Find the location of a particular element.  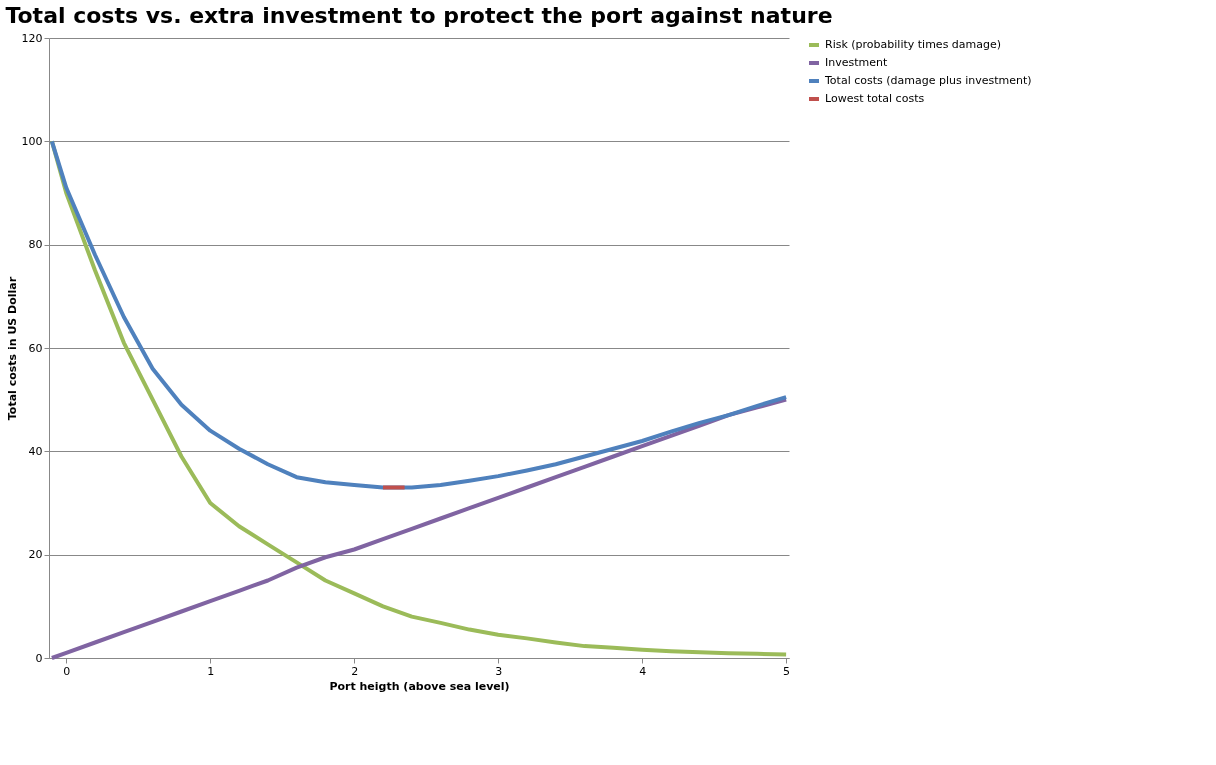

legend-label: Risk (probability times damage) is located at coordinates (913, 44).